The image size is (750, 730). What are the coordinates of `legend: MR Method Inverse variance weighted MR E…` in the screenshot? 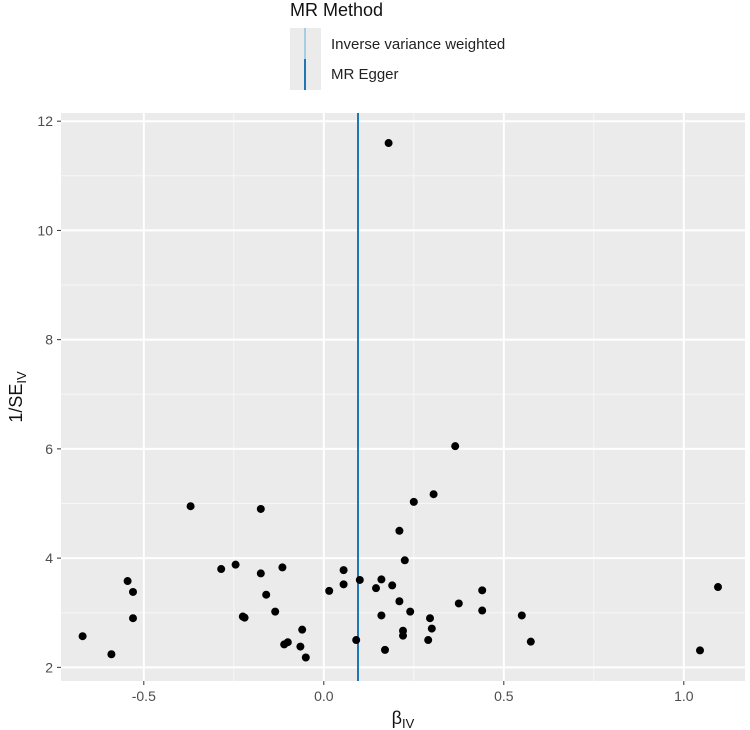 It's located at (420, 46).